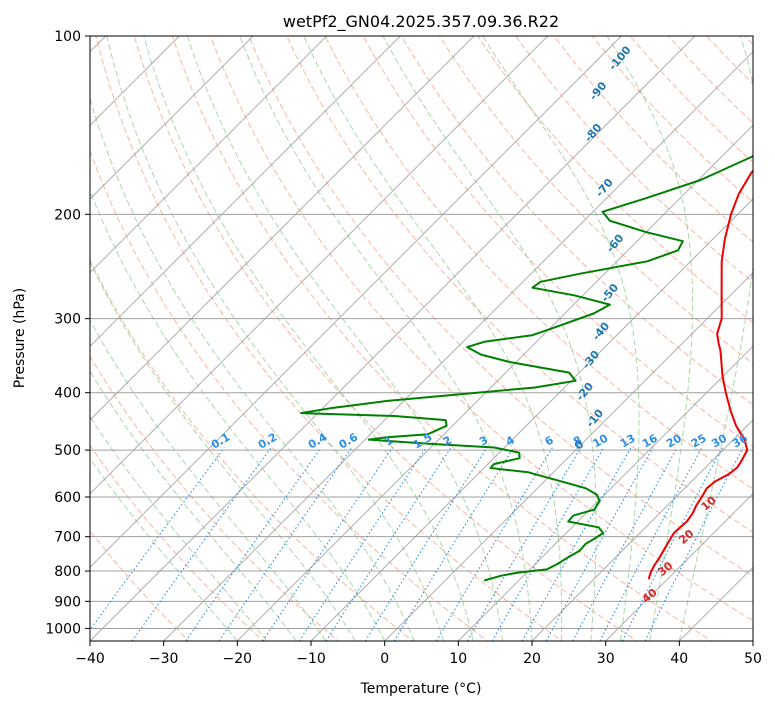  I want to click on x-tick-label: 20, so click(532, 659).